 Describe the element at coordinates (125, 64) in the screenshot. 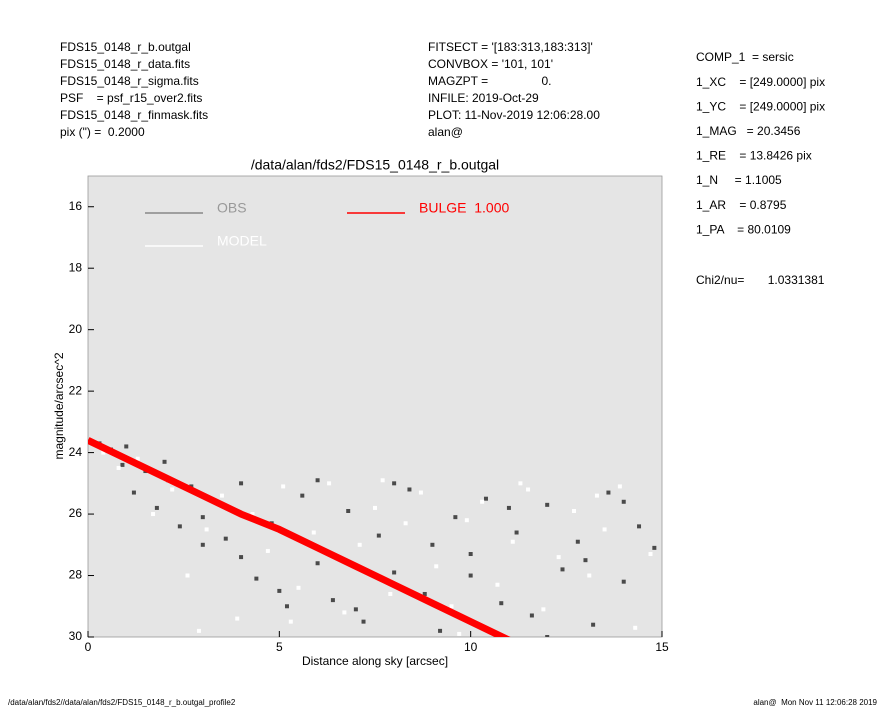

I see `header-line: FDS15_0148_r_data.fits` at that location.